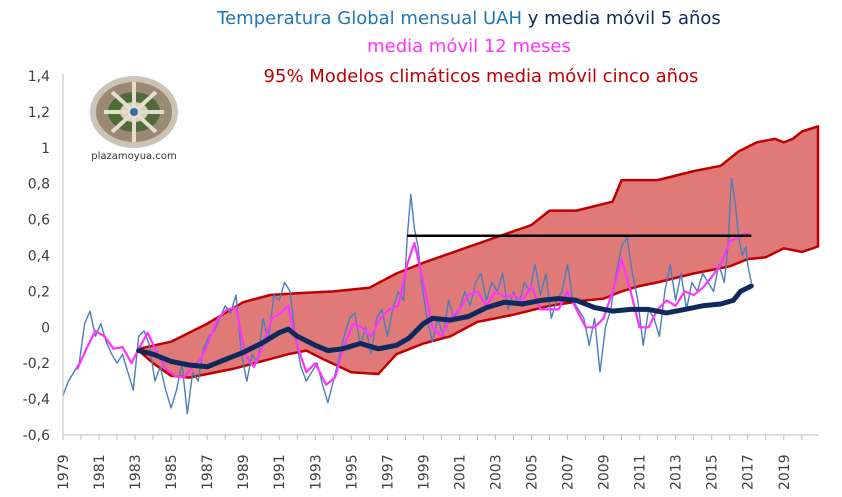 The image size is (842, 497). What do you see at coordinates (621, 18) in the screenshot?
I see `title-media-5: y media móvil 5 años` at bounding box center [621, 18].